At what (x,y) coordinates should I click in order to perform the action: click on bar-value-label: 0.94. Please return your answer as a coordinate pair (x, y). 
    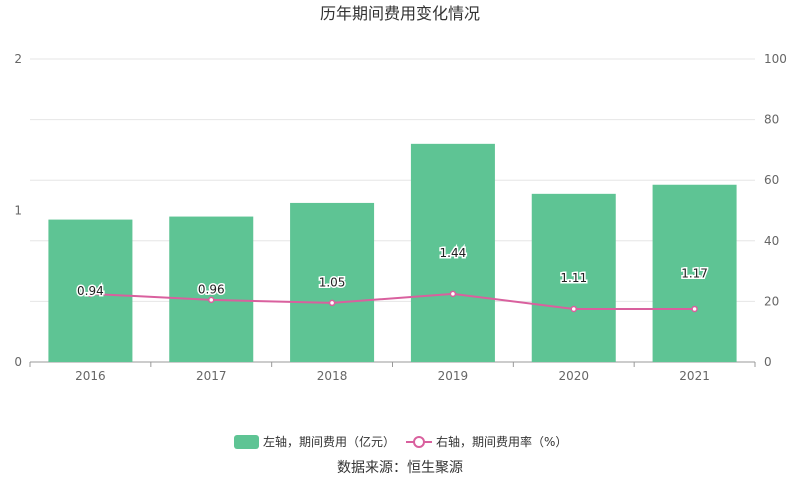
    Looking at the image, I should click on (90, 291).